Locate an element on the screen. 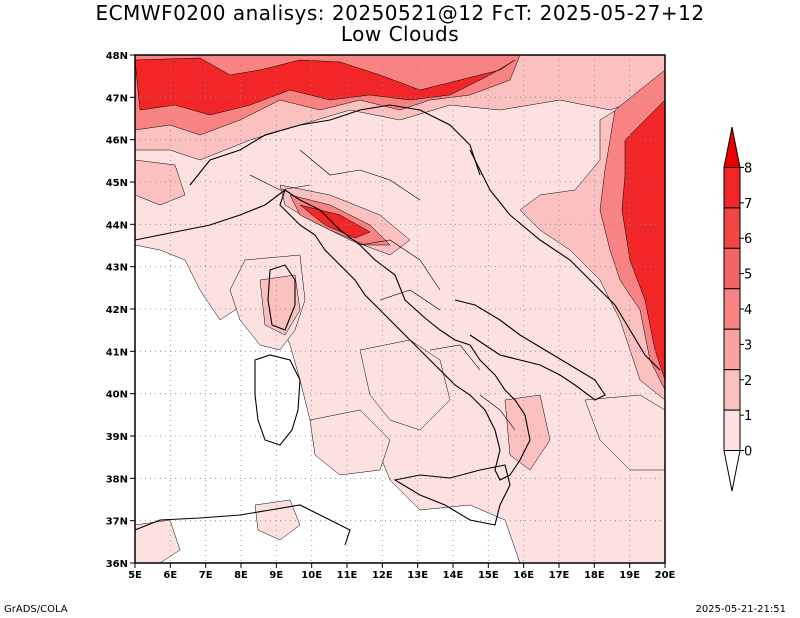 The height and width of the screenshot is (618, 800). longitude-tick-label: 19E is located at coordinates (629, 575).